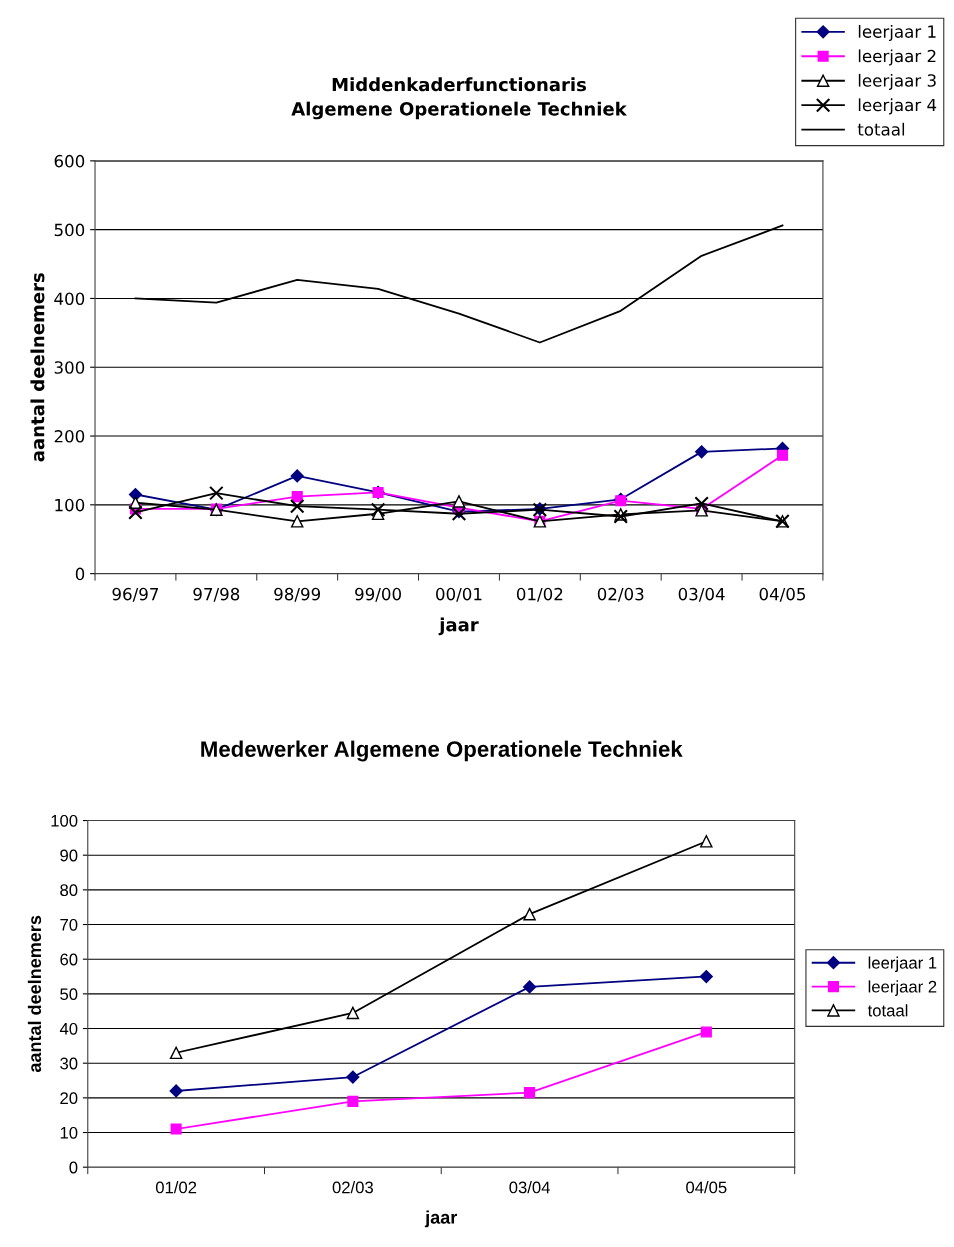  I want to click on legend-label: leerjaar 3, so click(897, 82).